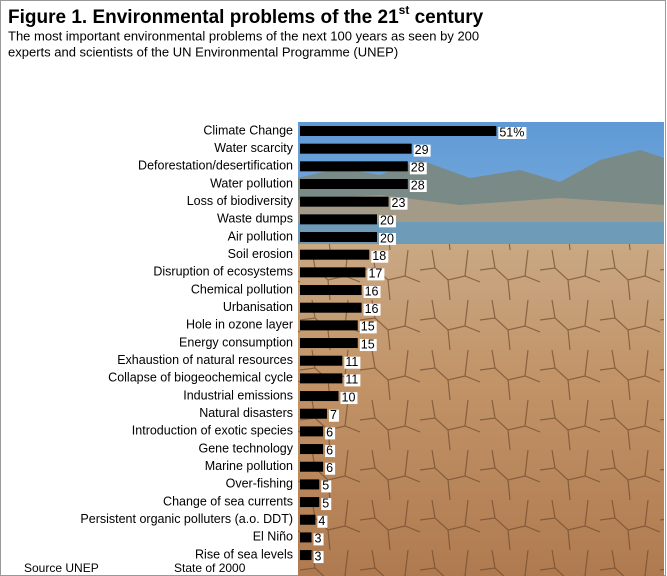  I want to click on category-label: Climate Change, so click(248, 130).